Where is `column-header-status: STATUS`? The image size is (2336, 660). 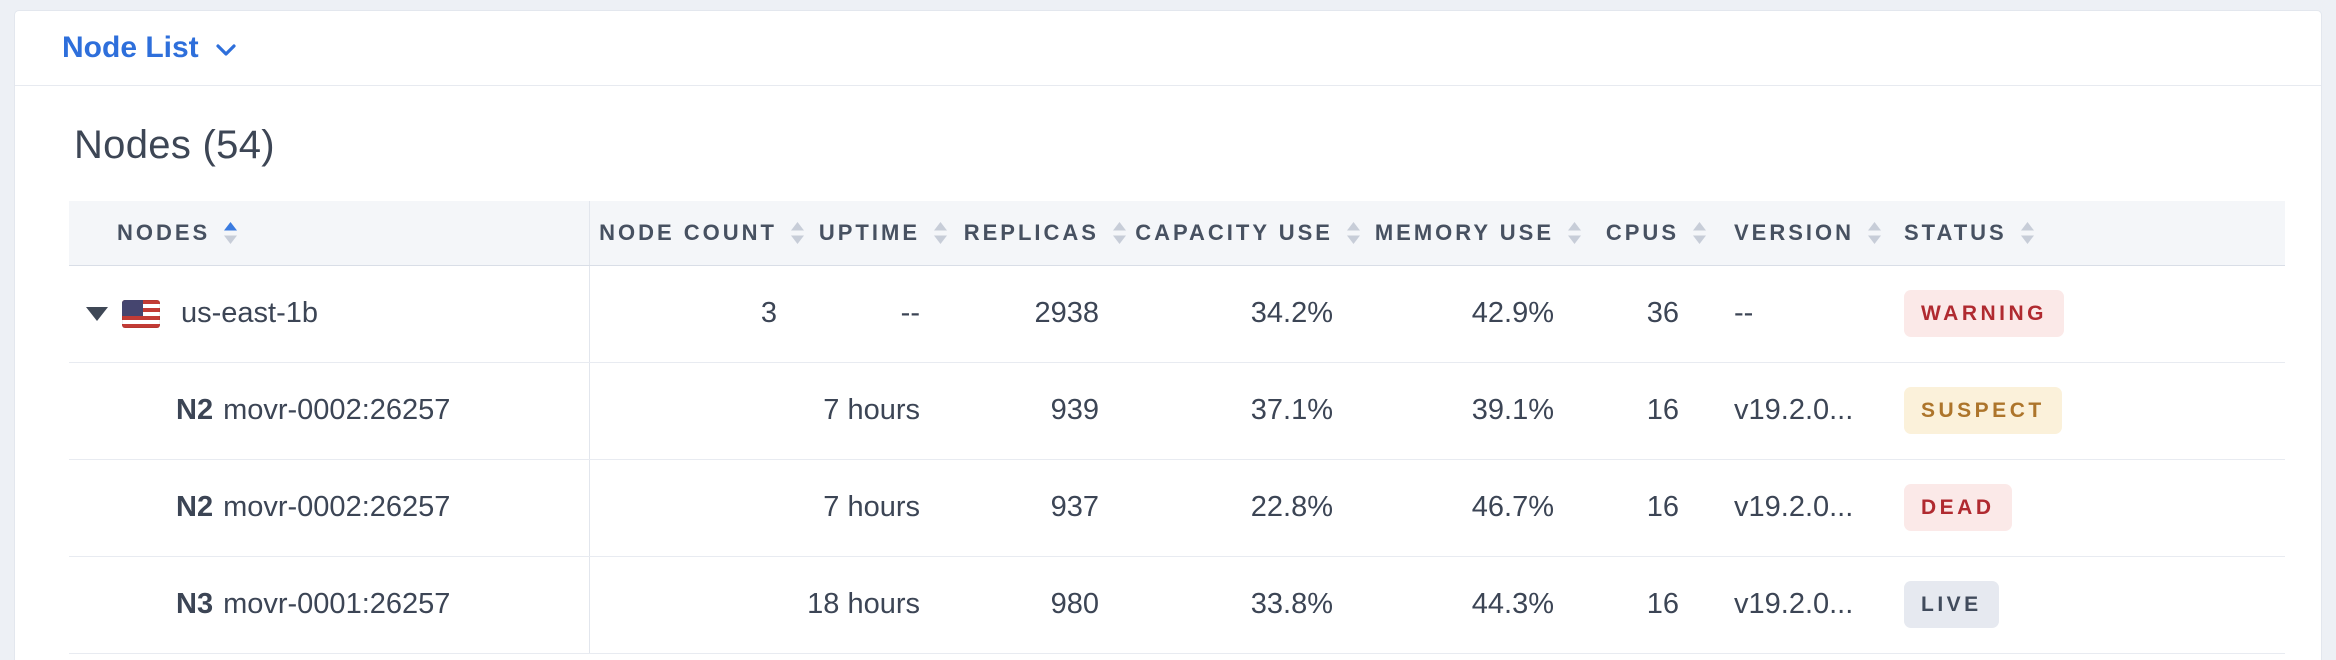 column-header-status: STATUS is located at coordinates (2081, 233).